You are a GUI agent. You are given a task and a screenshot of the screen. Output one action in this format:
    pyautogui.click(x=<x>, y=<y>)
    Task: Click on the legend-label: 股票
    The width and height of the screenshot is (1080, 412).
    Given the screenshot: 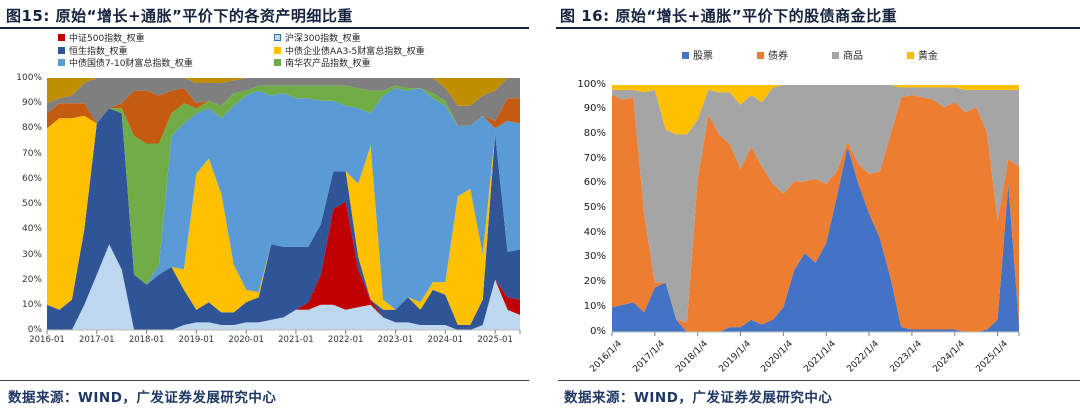 What is the action you would take?
    pyautogui.click(x=703, y=56)
    